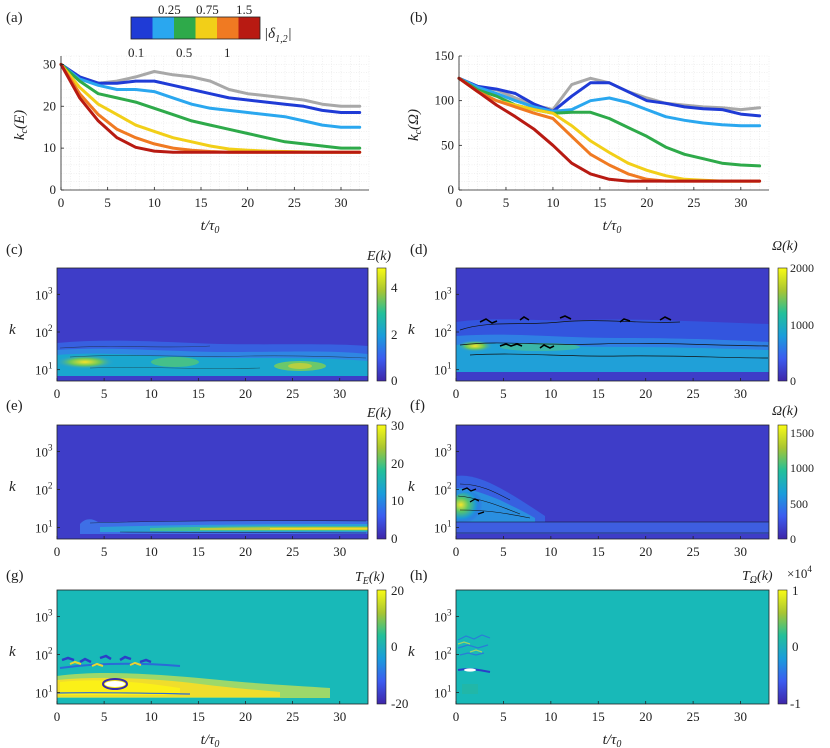 Image resolution: width=830 pixels, height=748 pixels. What do you see at coordinates (210, 85) in the screenshot?
I see `series-line-gray` at bounding box center [210, 85].